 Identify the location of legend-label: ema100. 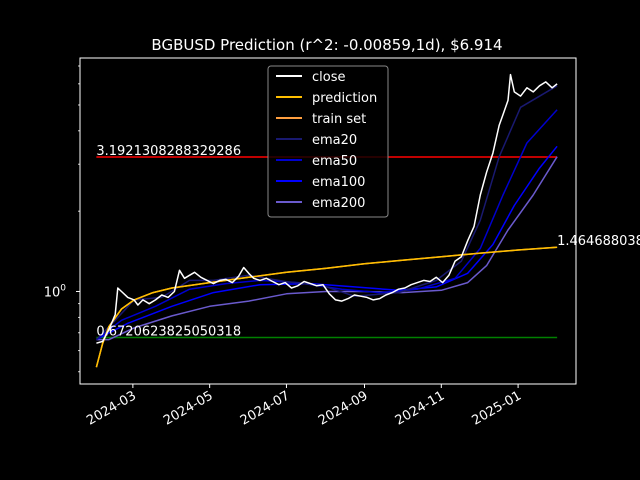
(338, 182).